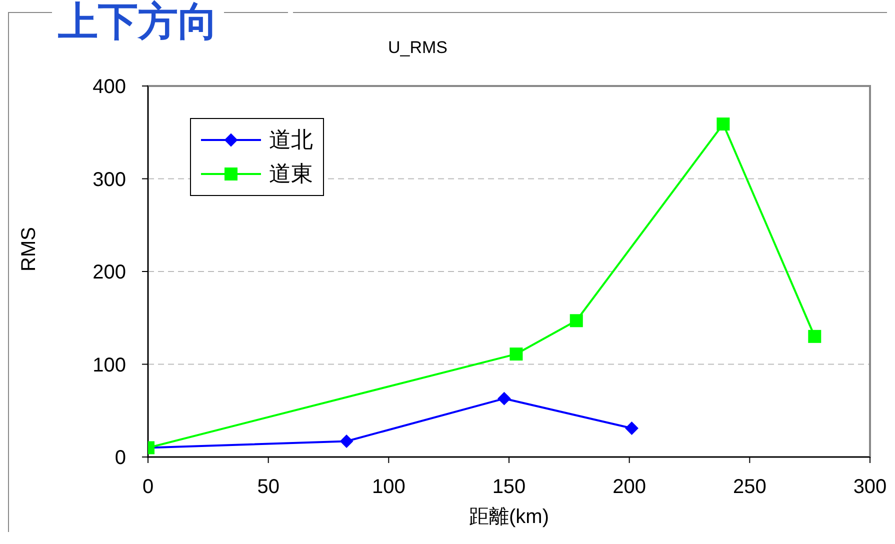 The width and height of the screenshot is (895, 544). What do you see at coordinates (120, 458) in the screenshot?
I see `y-tick-label: 0` at bounding box center [120, 458].